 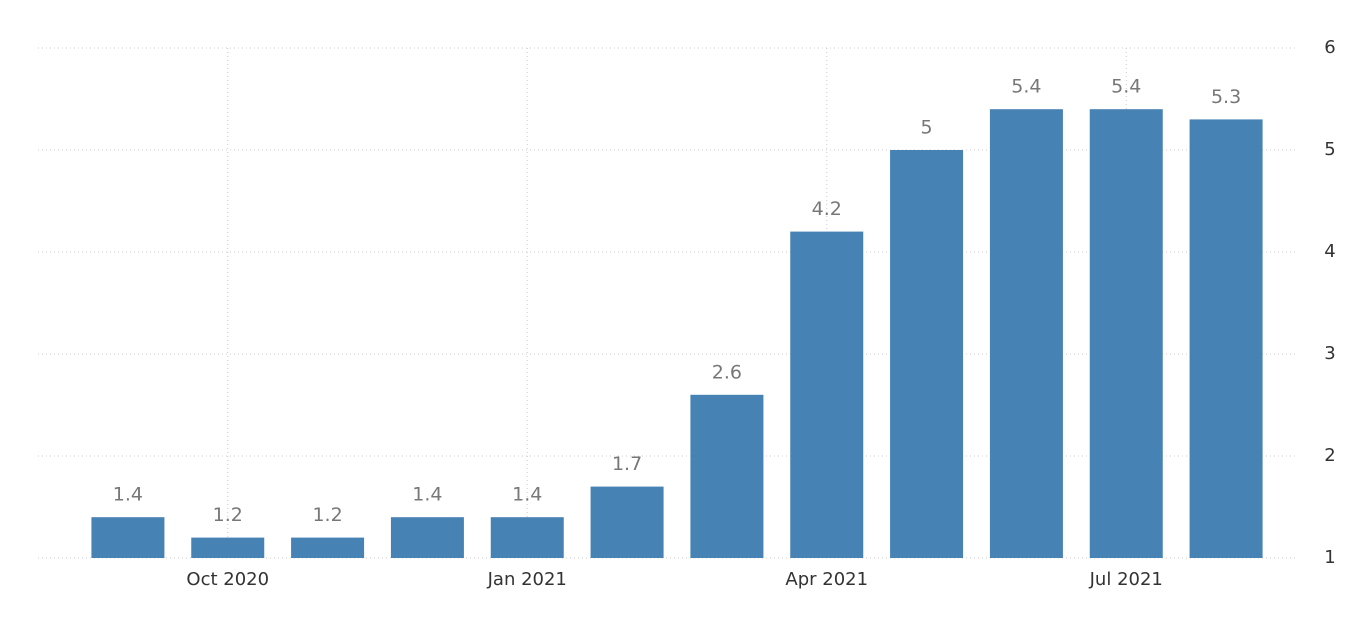 I want to click on value-label: 5.3, so click(x=1226, y=97).